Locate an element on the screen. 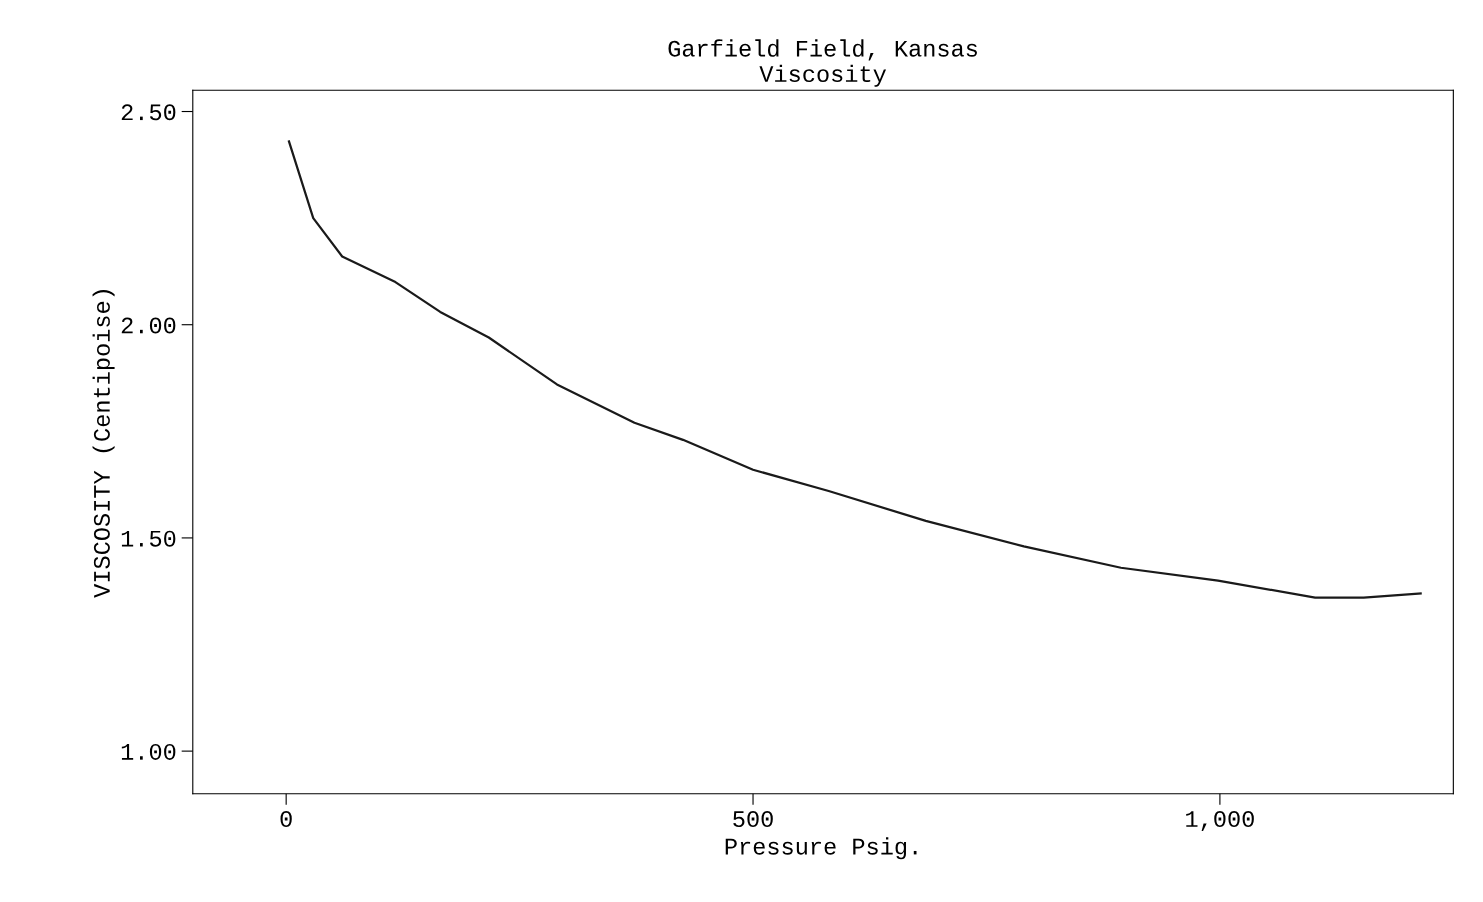  x-tick-label: 1,000 is located at coordinates (1220, 821).